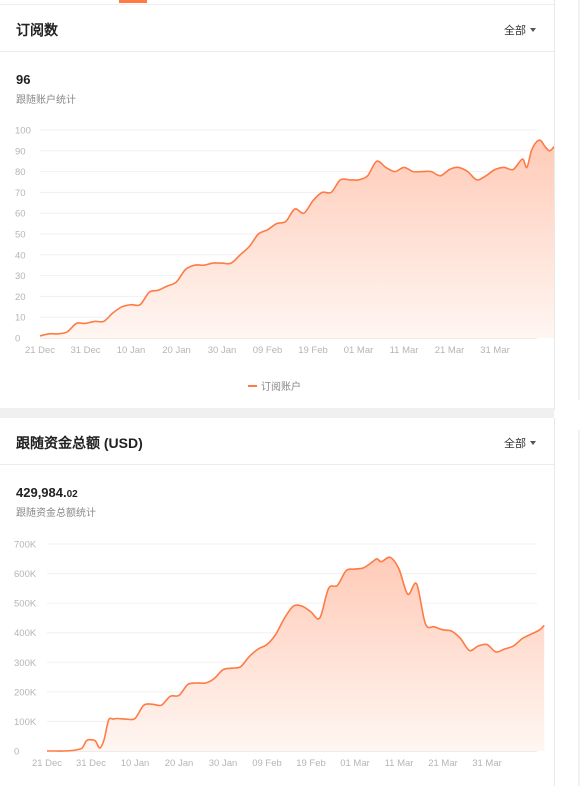  Describe the element at coordinates (20, 297) in the screenshot. I see `y-tick-label: 20` at that location.